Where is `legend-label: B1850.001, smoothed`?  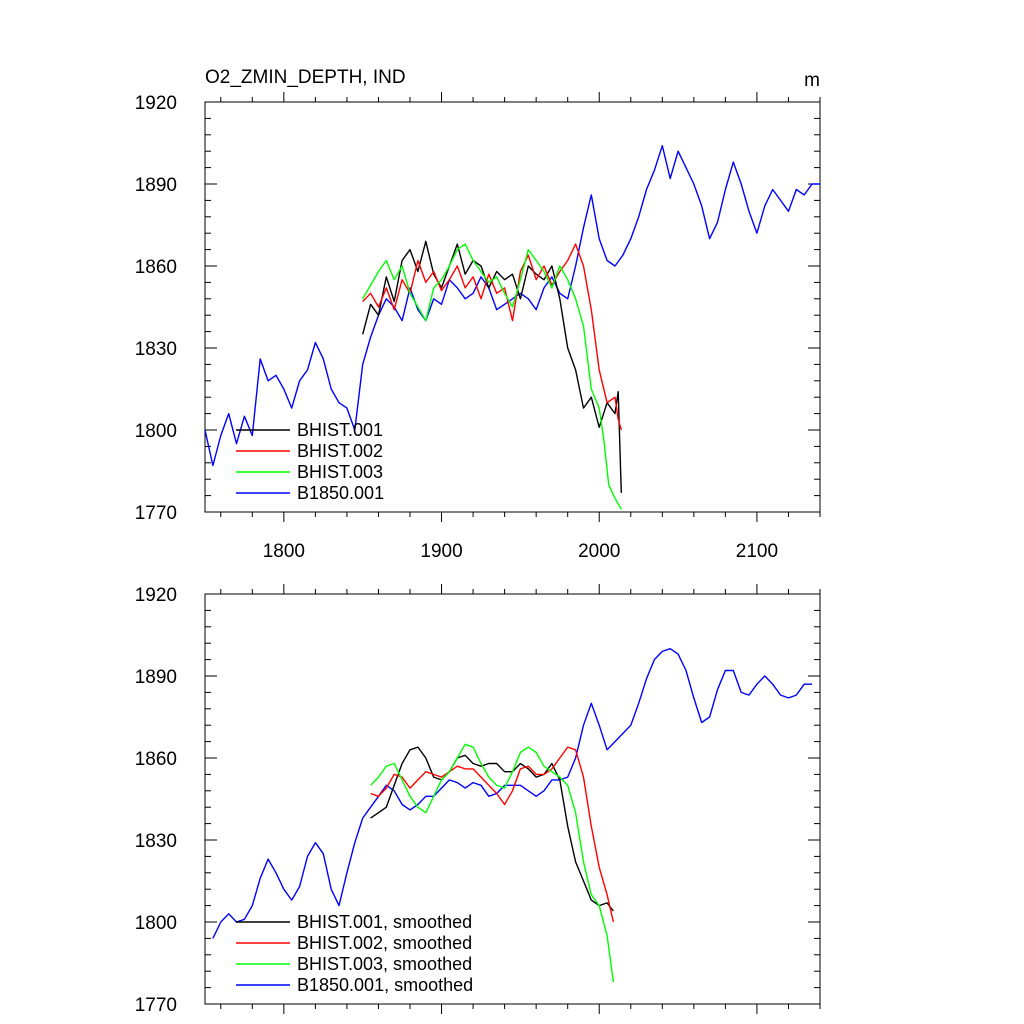
legend-label: B1850.001, smoothed is located at coordinates (385, 985).